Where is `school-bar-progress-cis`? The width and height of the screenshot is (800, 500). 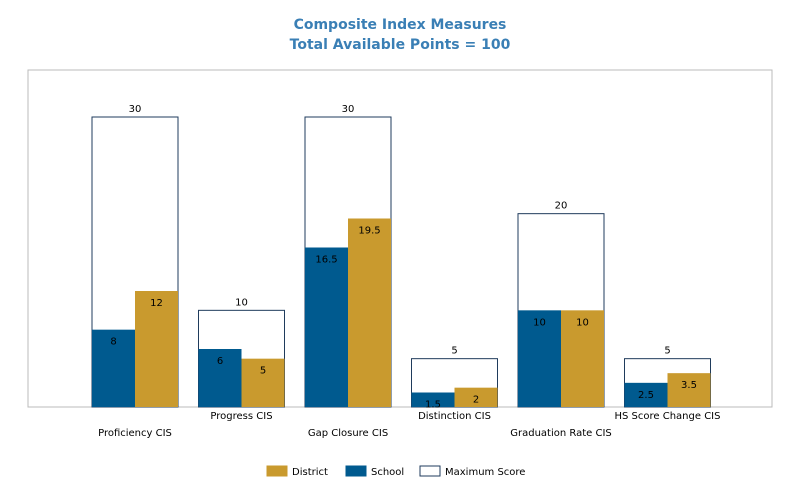
school-bar-progress-cis is located at coordinates (220, 378).